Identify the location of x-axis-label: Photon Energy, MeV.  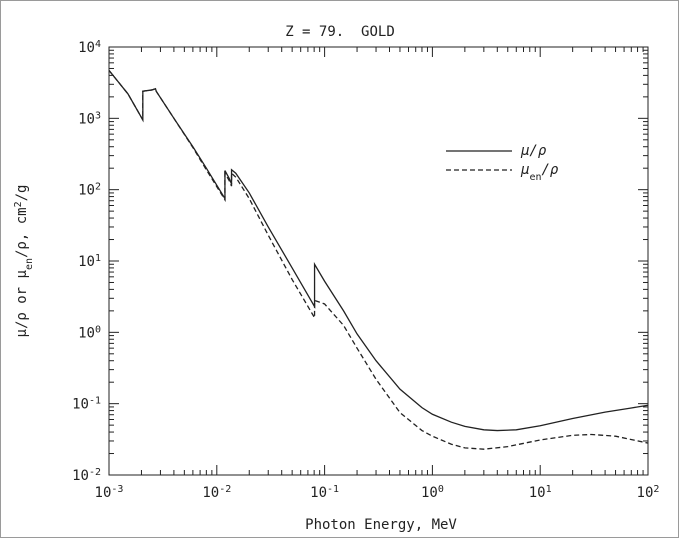
(381, 525).